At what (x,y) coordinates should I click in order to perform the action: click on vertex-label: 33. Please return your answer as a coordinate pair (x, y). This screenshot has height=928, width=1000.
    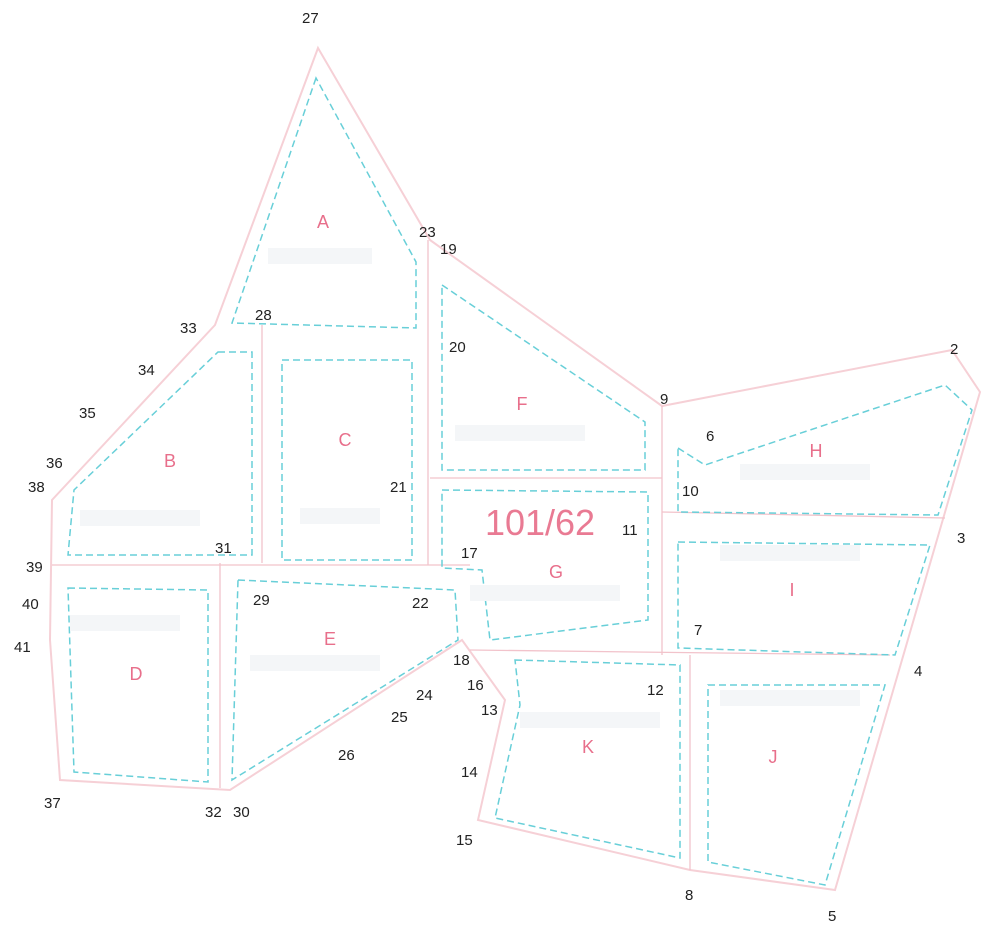
    Looking at the image, I should click on (188, 328).